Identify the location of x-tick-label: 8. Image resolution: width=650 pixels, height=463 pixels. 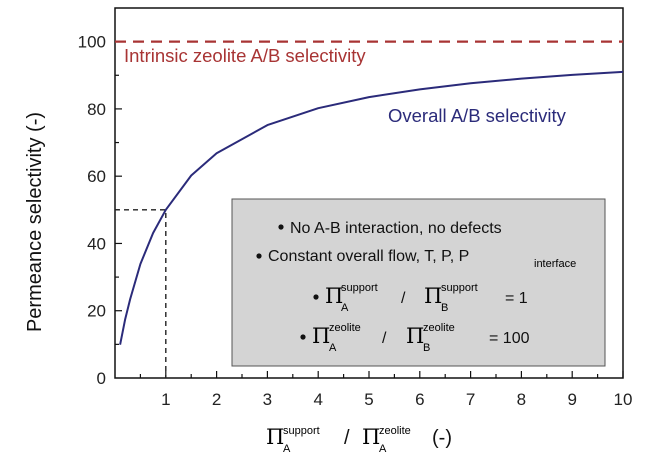
(521, 399).